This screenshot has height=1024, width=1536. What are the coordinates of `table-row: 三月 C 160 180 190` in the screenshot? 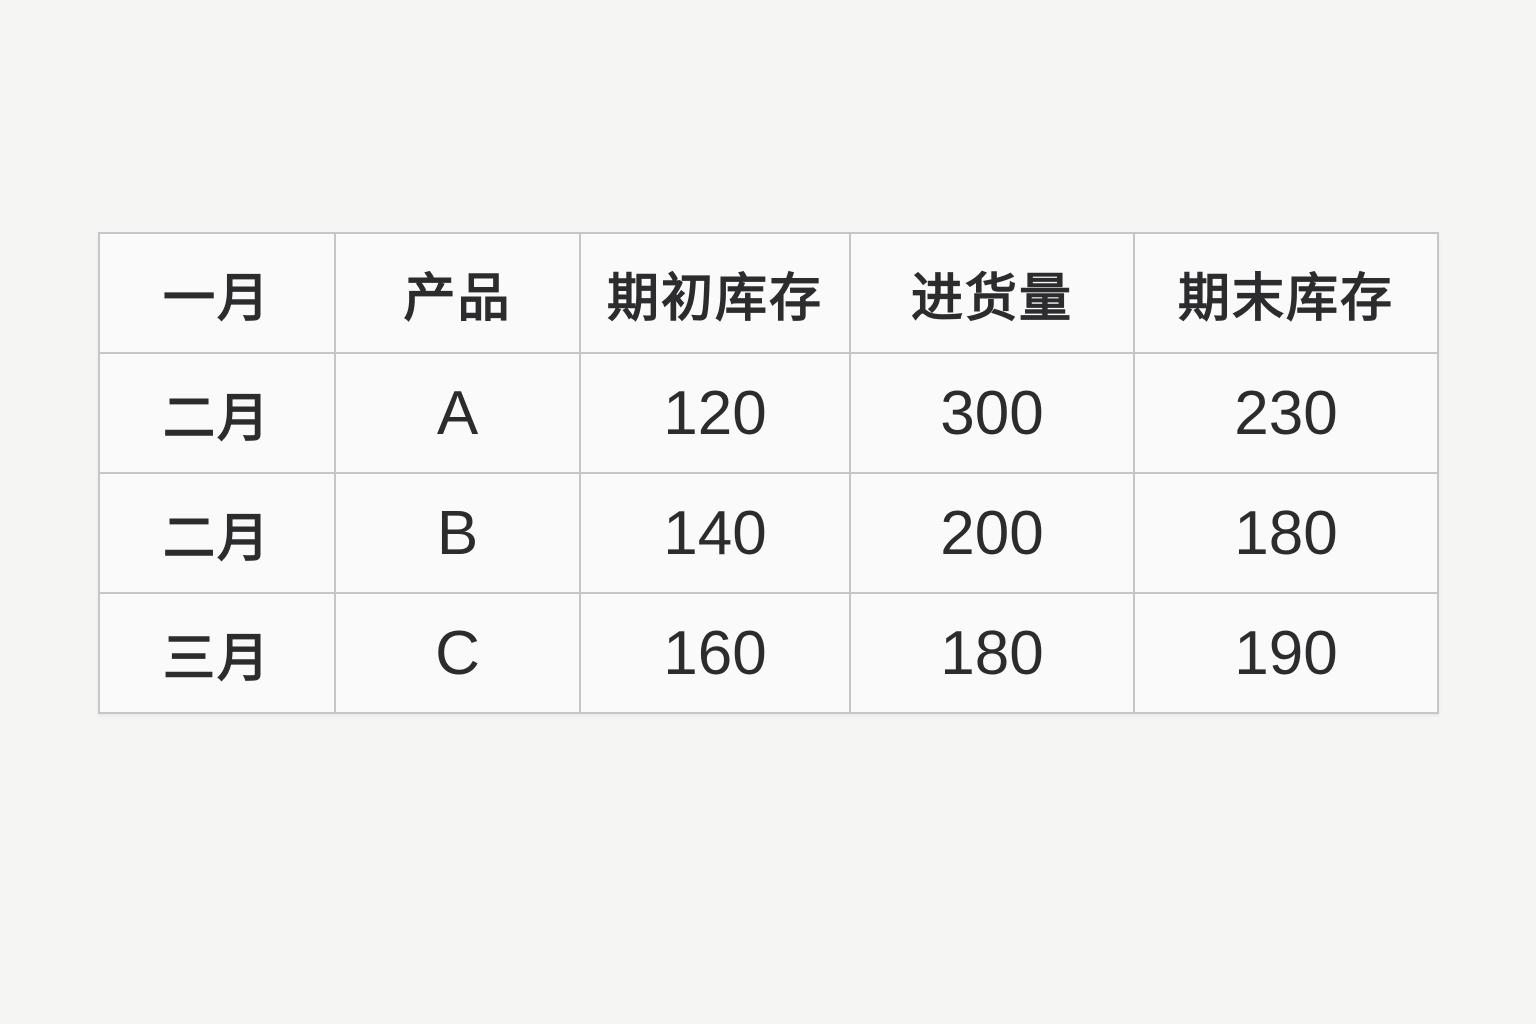 It's located at (768, 653).